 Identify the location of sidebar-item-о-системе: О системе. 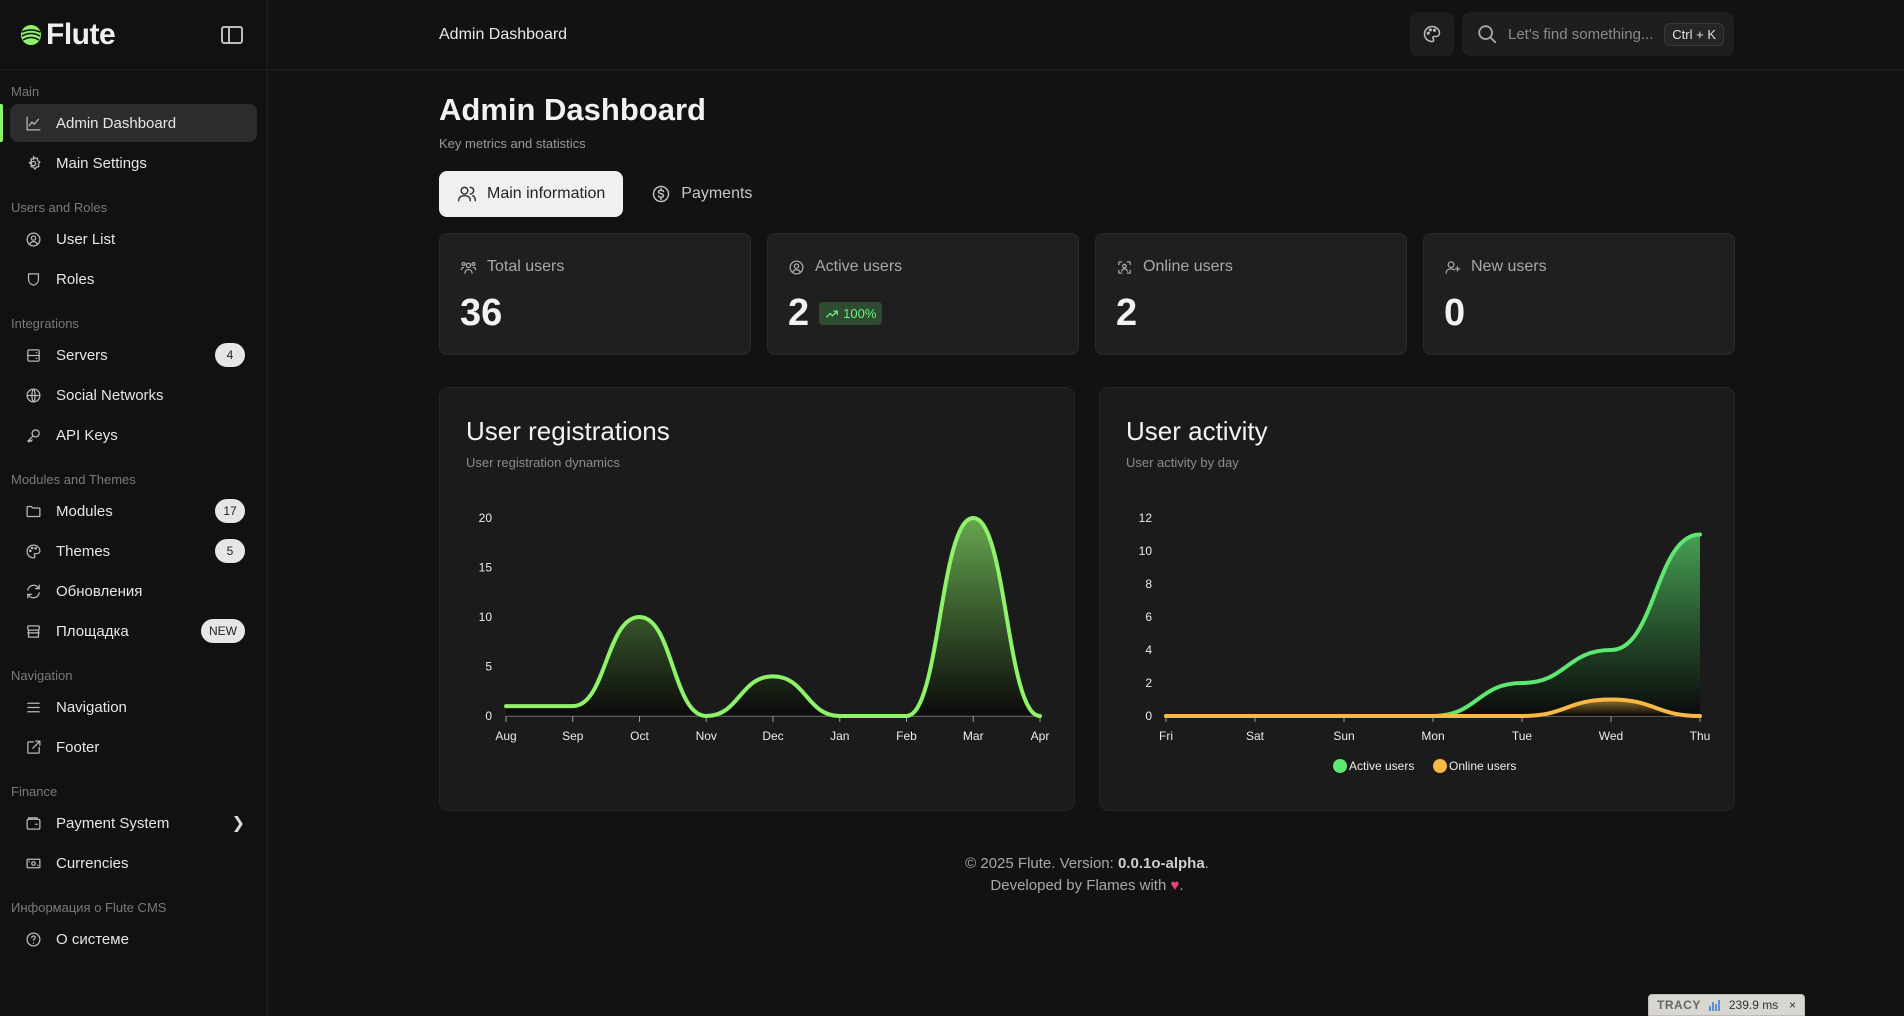
(133, 939).